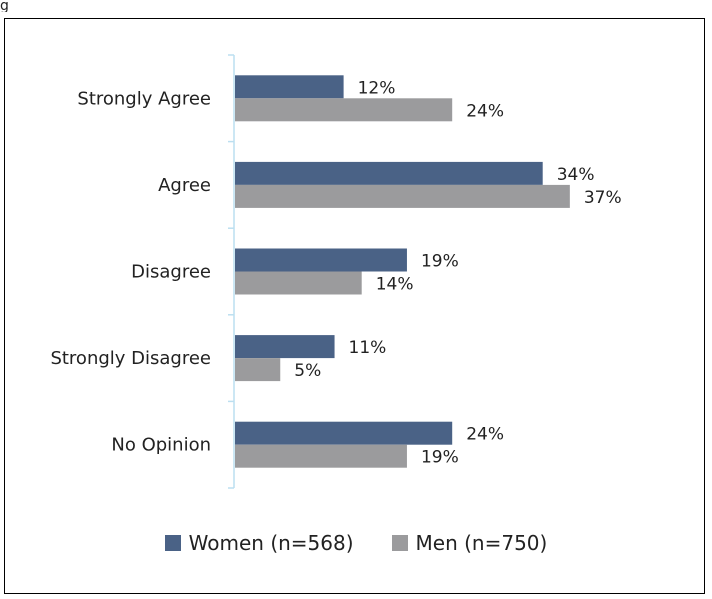  I want to click on category-label: Agree, so click(184, 185).